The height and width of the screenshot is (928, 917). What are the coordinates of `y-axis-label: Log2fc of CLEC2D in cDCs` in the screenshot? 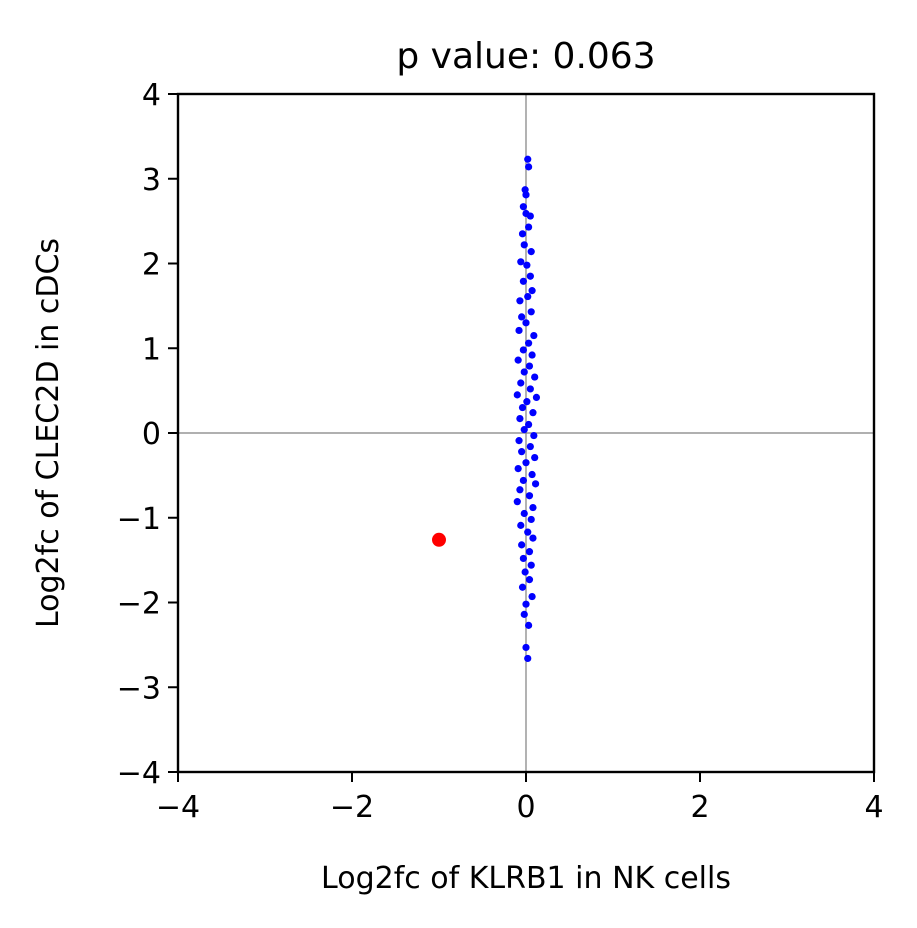 It's located at (48, 433).